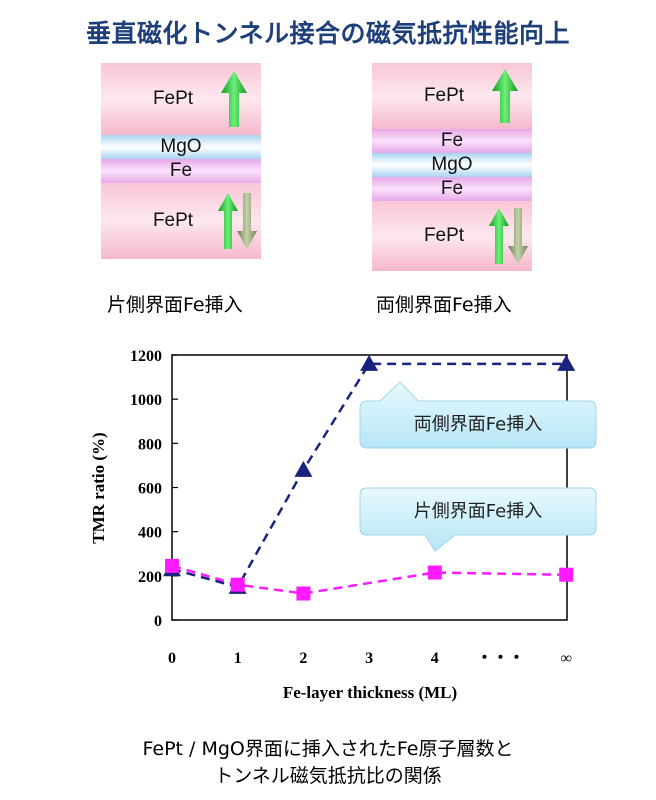  What do you see at coordinates (150, 444) in the screenshot?
I see `y-tick-label: 800` at bounding box center [150, 444].